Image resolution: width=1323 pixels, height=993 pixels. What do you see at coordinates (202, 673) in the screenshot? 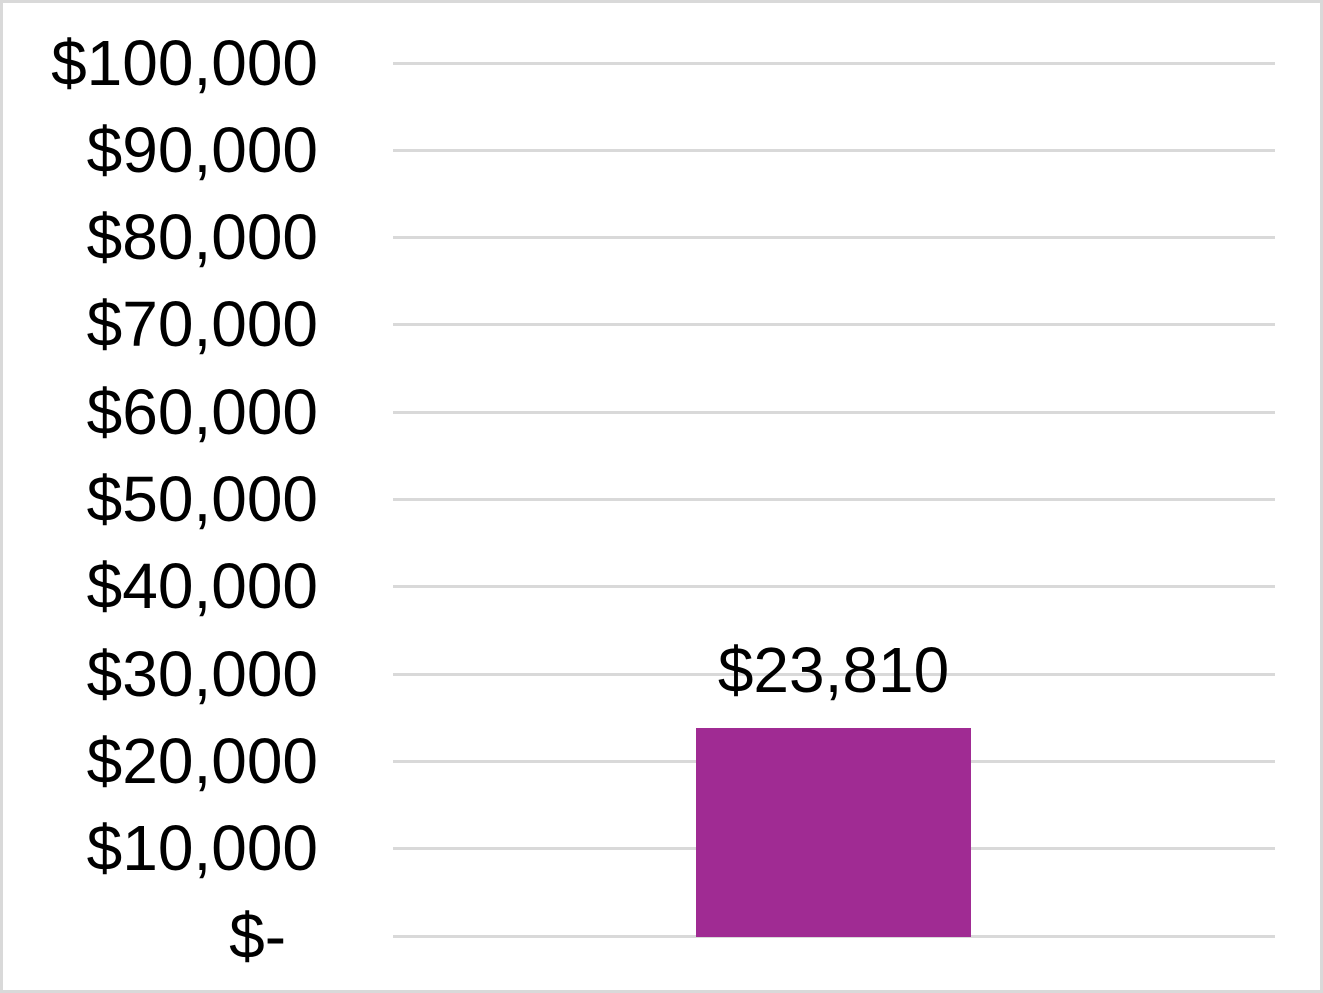
I see `y-axis-tick-label: $30,000` at bounding box center [202, 673].